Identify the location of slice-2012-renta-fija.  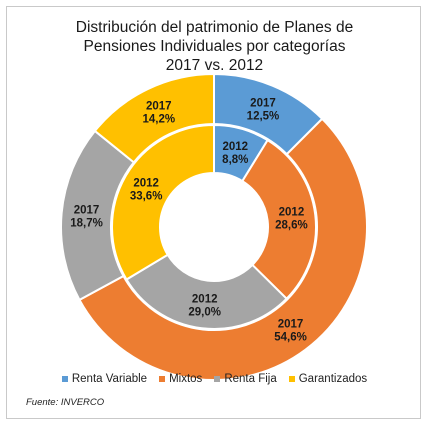
(206, 291).